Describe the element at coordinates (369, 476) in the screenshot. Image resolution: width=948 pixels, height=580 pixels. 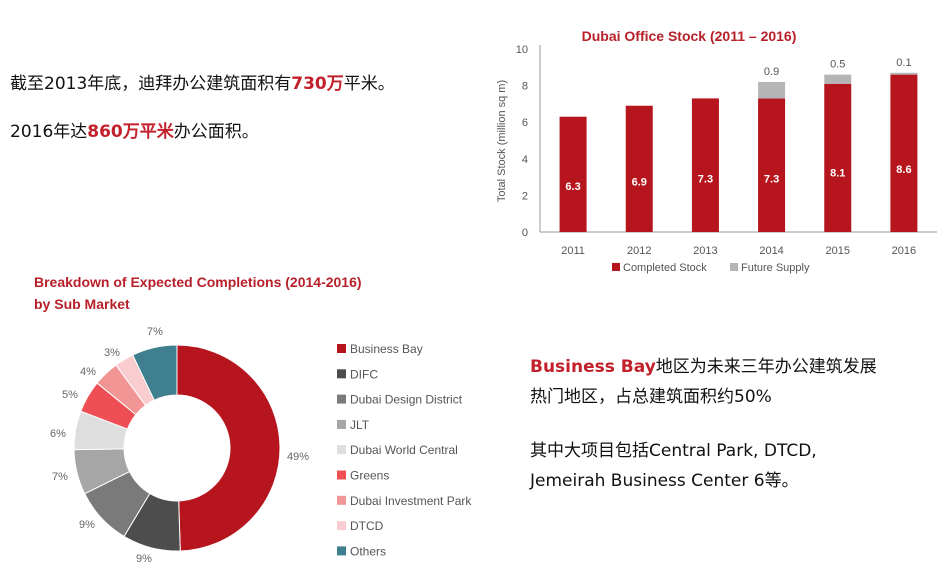
I see `legend-label: Greens` at that location.